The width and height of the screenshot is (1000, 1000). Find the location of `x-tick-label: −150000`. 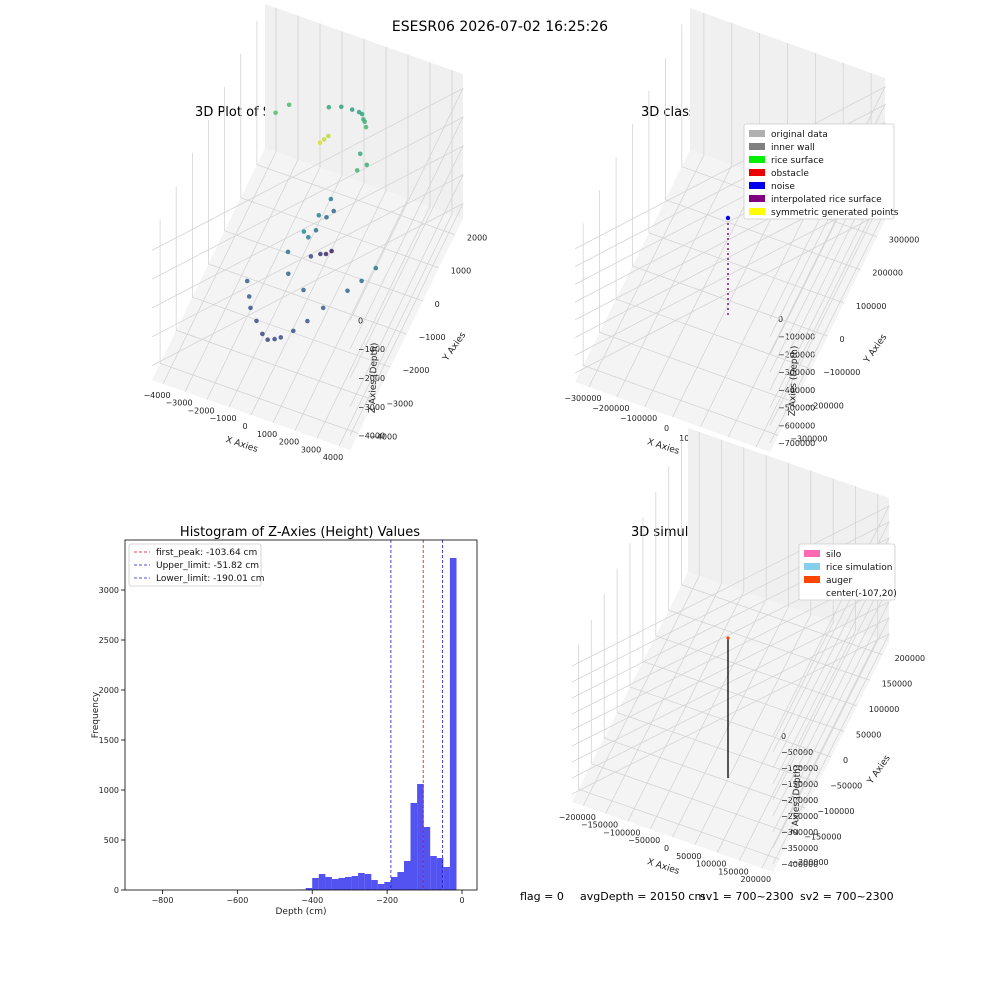

x-tick-label: −150000 is located at coordinates (599, 825).